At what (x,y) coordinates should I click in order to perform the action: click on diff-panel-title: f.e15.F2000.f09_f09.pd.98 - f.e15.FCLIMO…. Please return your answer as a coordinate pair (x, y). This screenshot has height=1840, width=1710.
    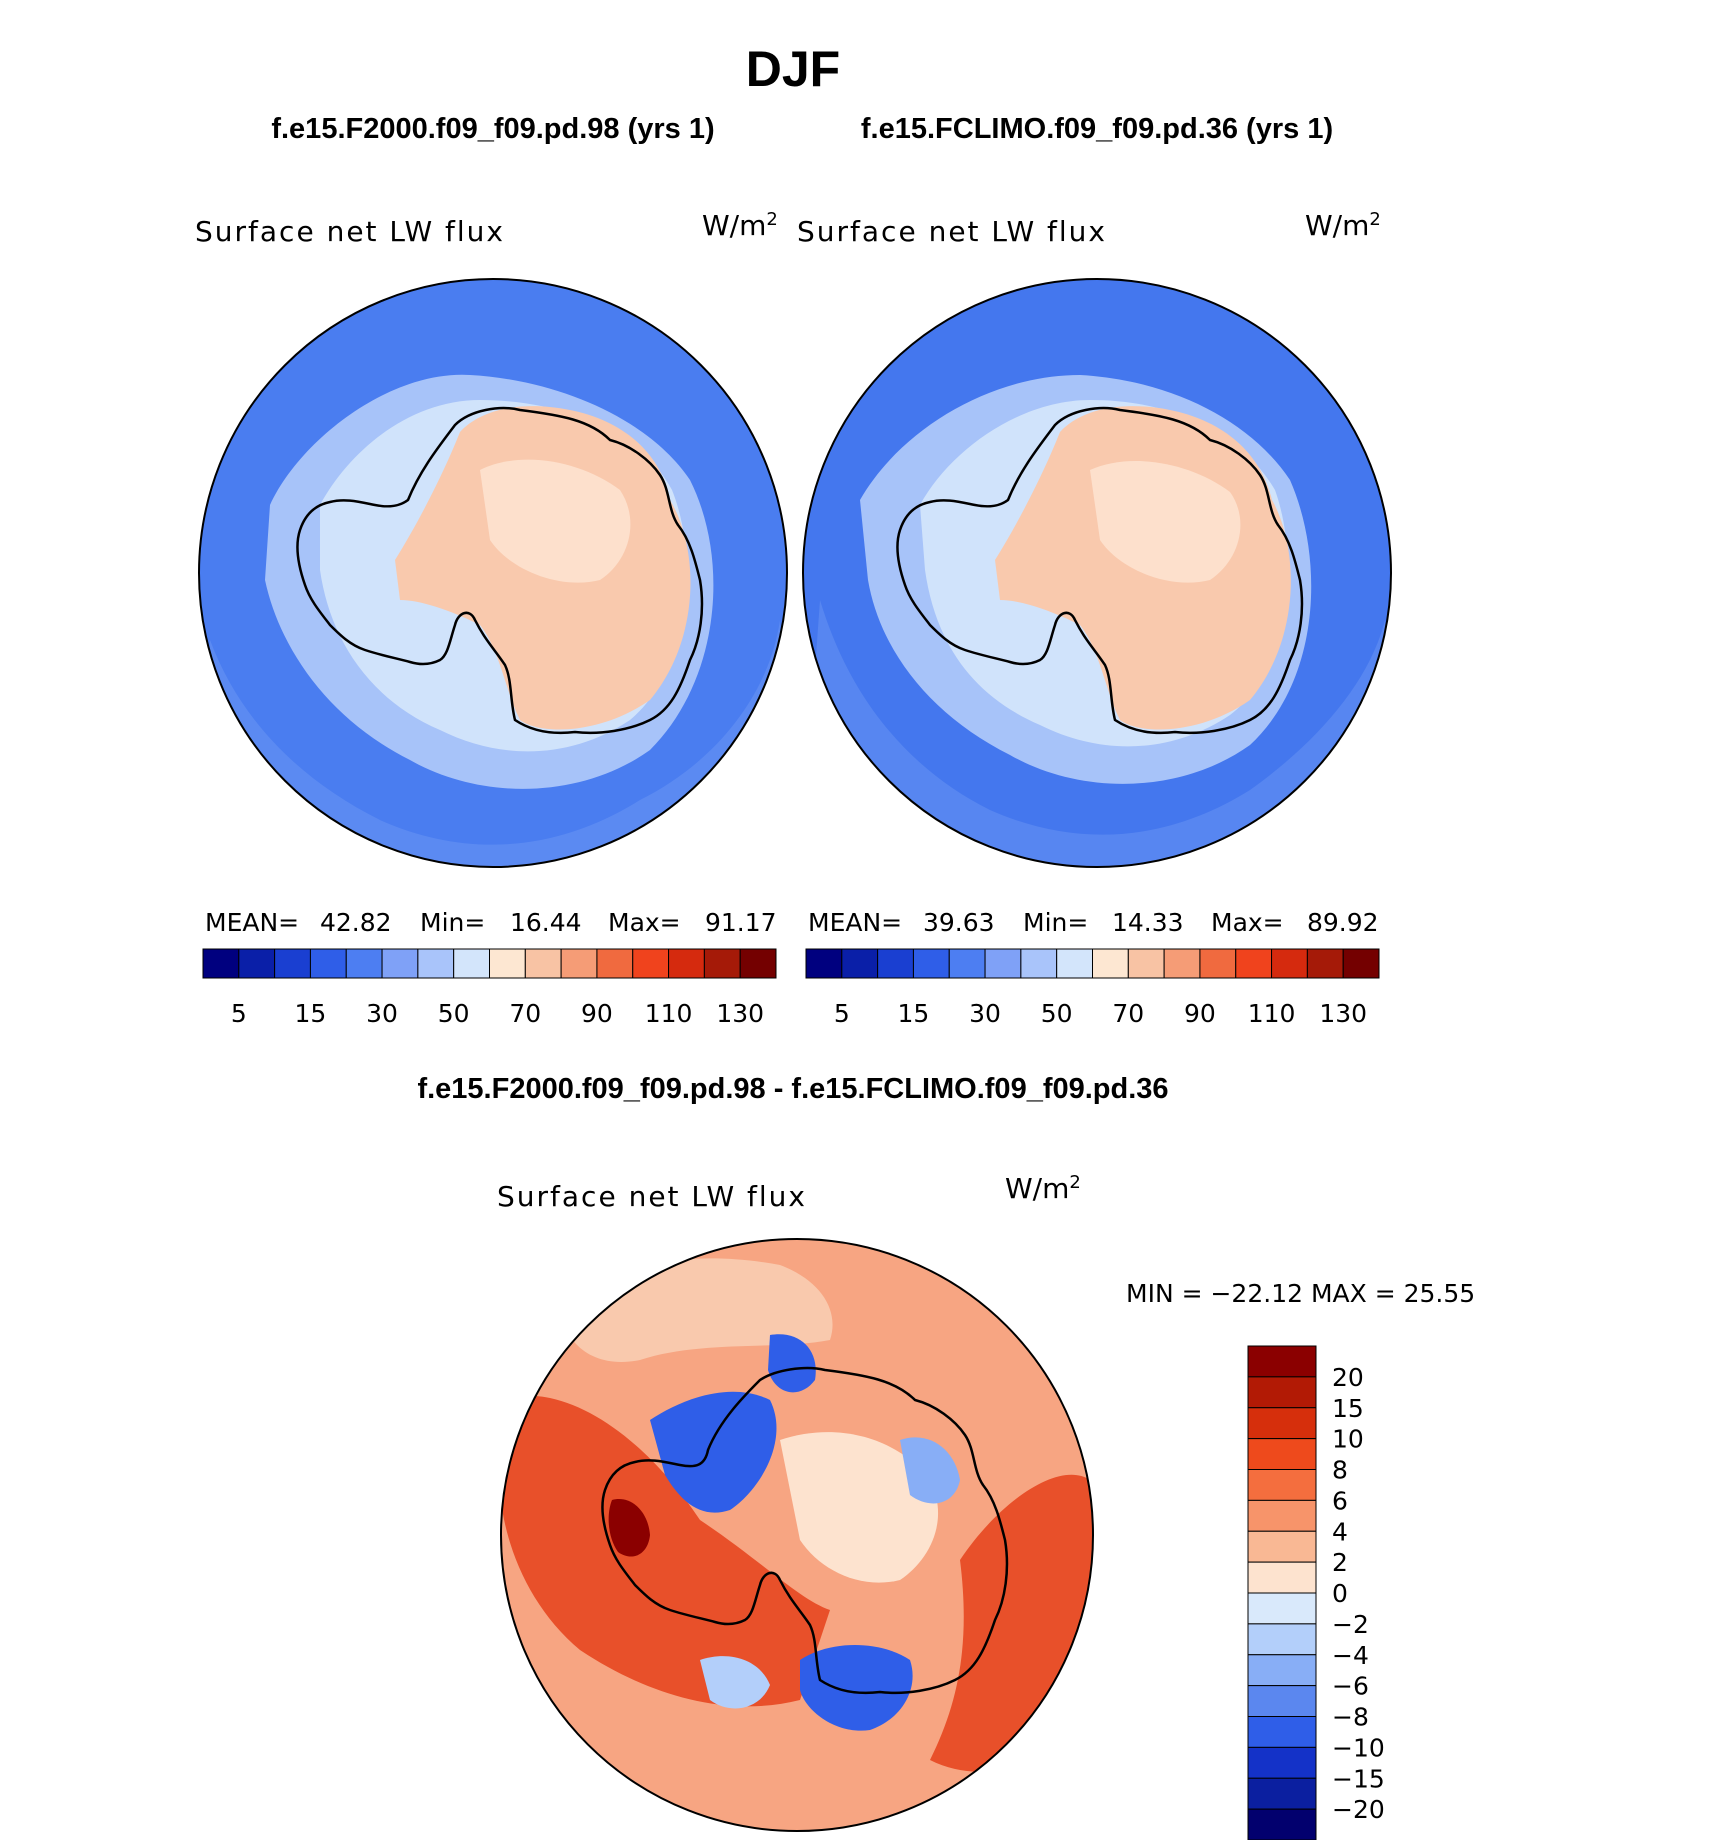
    Looking at the image, I should click on (792, 1089).